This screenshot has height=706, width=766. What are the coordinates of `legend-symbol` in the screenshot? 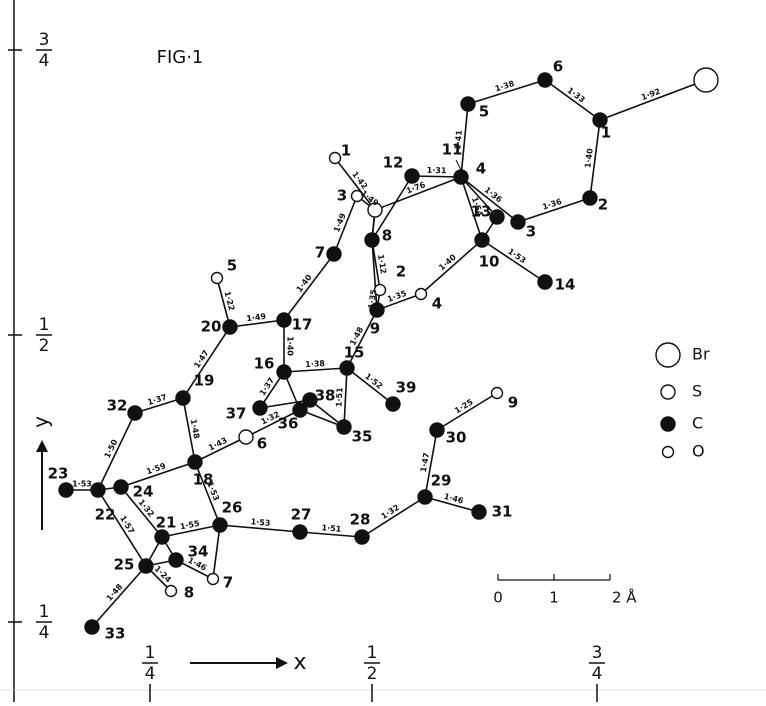 It's located at (668, 355).